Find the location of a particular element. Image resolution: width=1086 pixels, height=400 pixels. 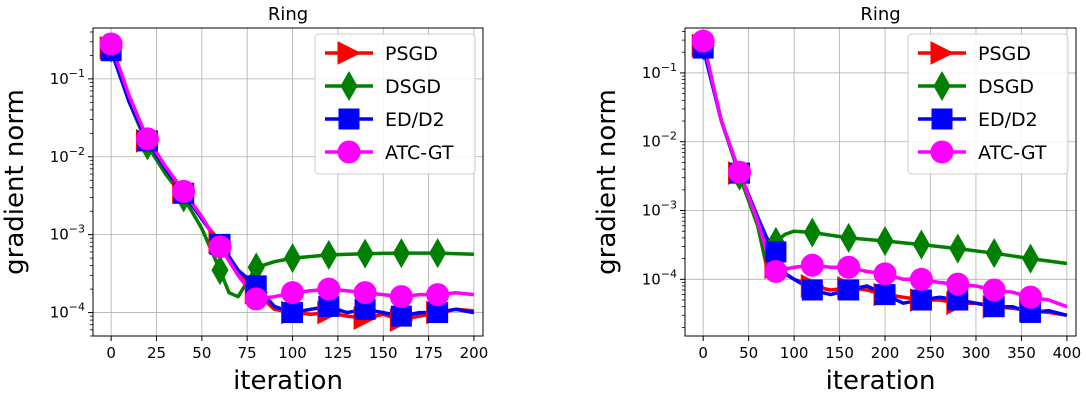

x-tick-label: 125 is located at coordinates (338, 353).